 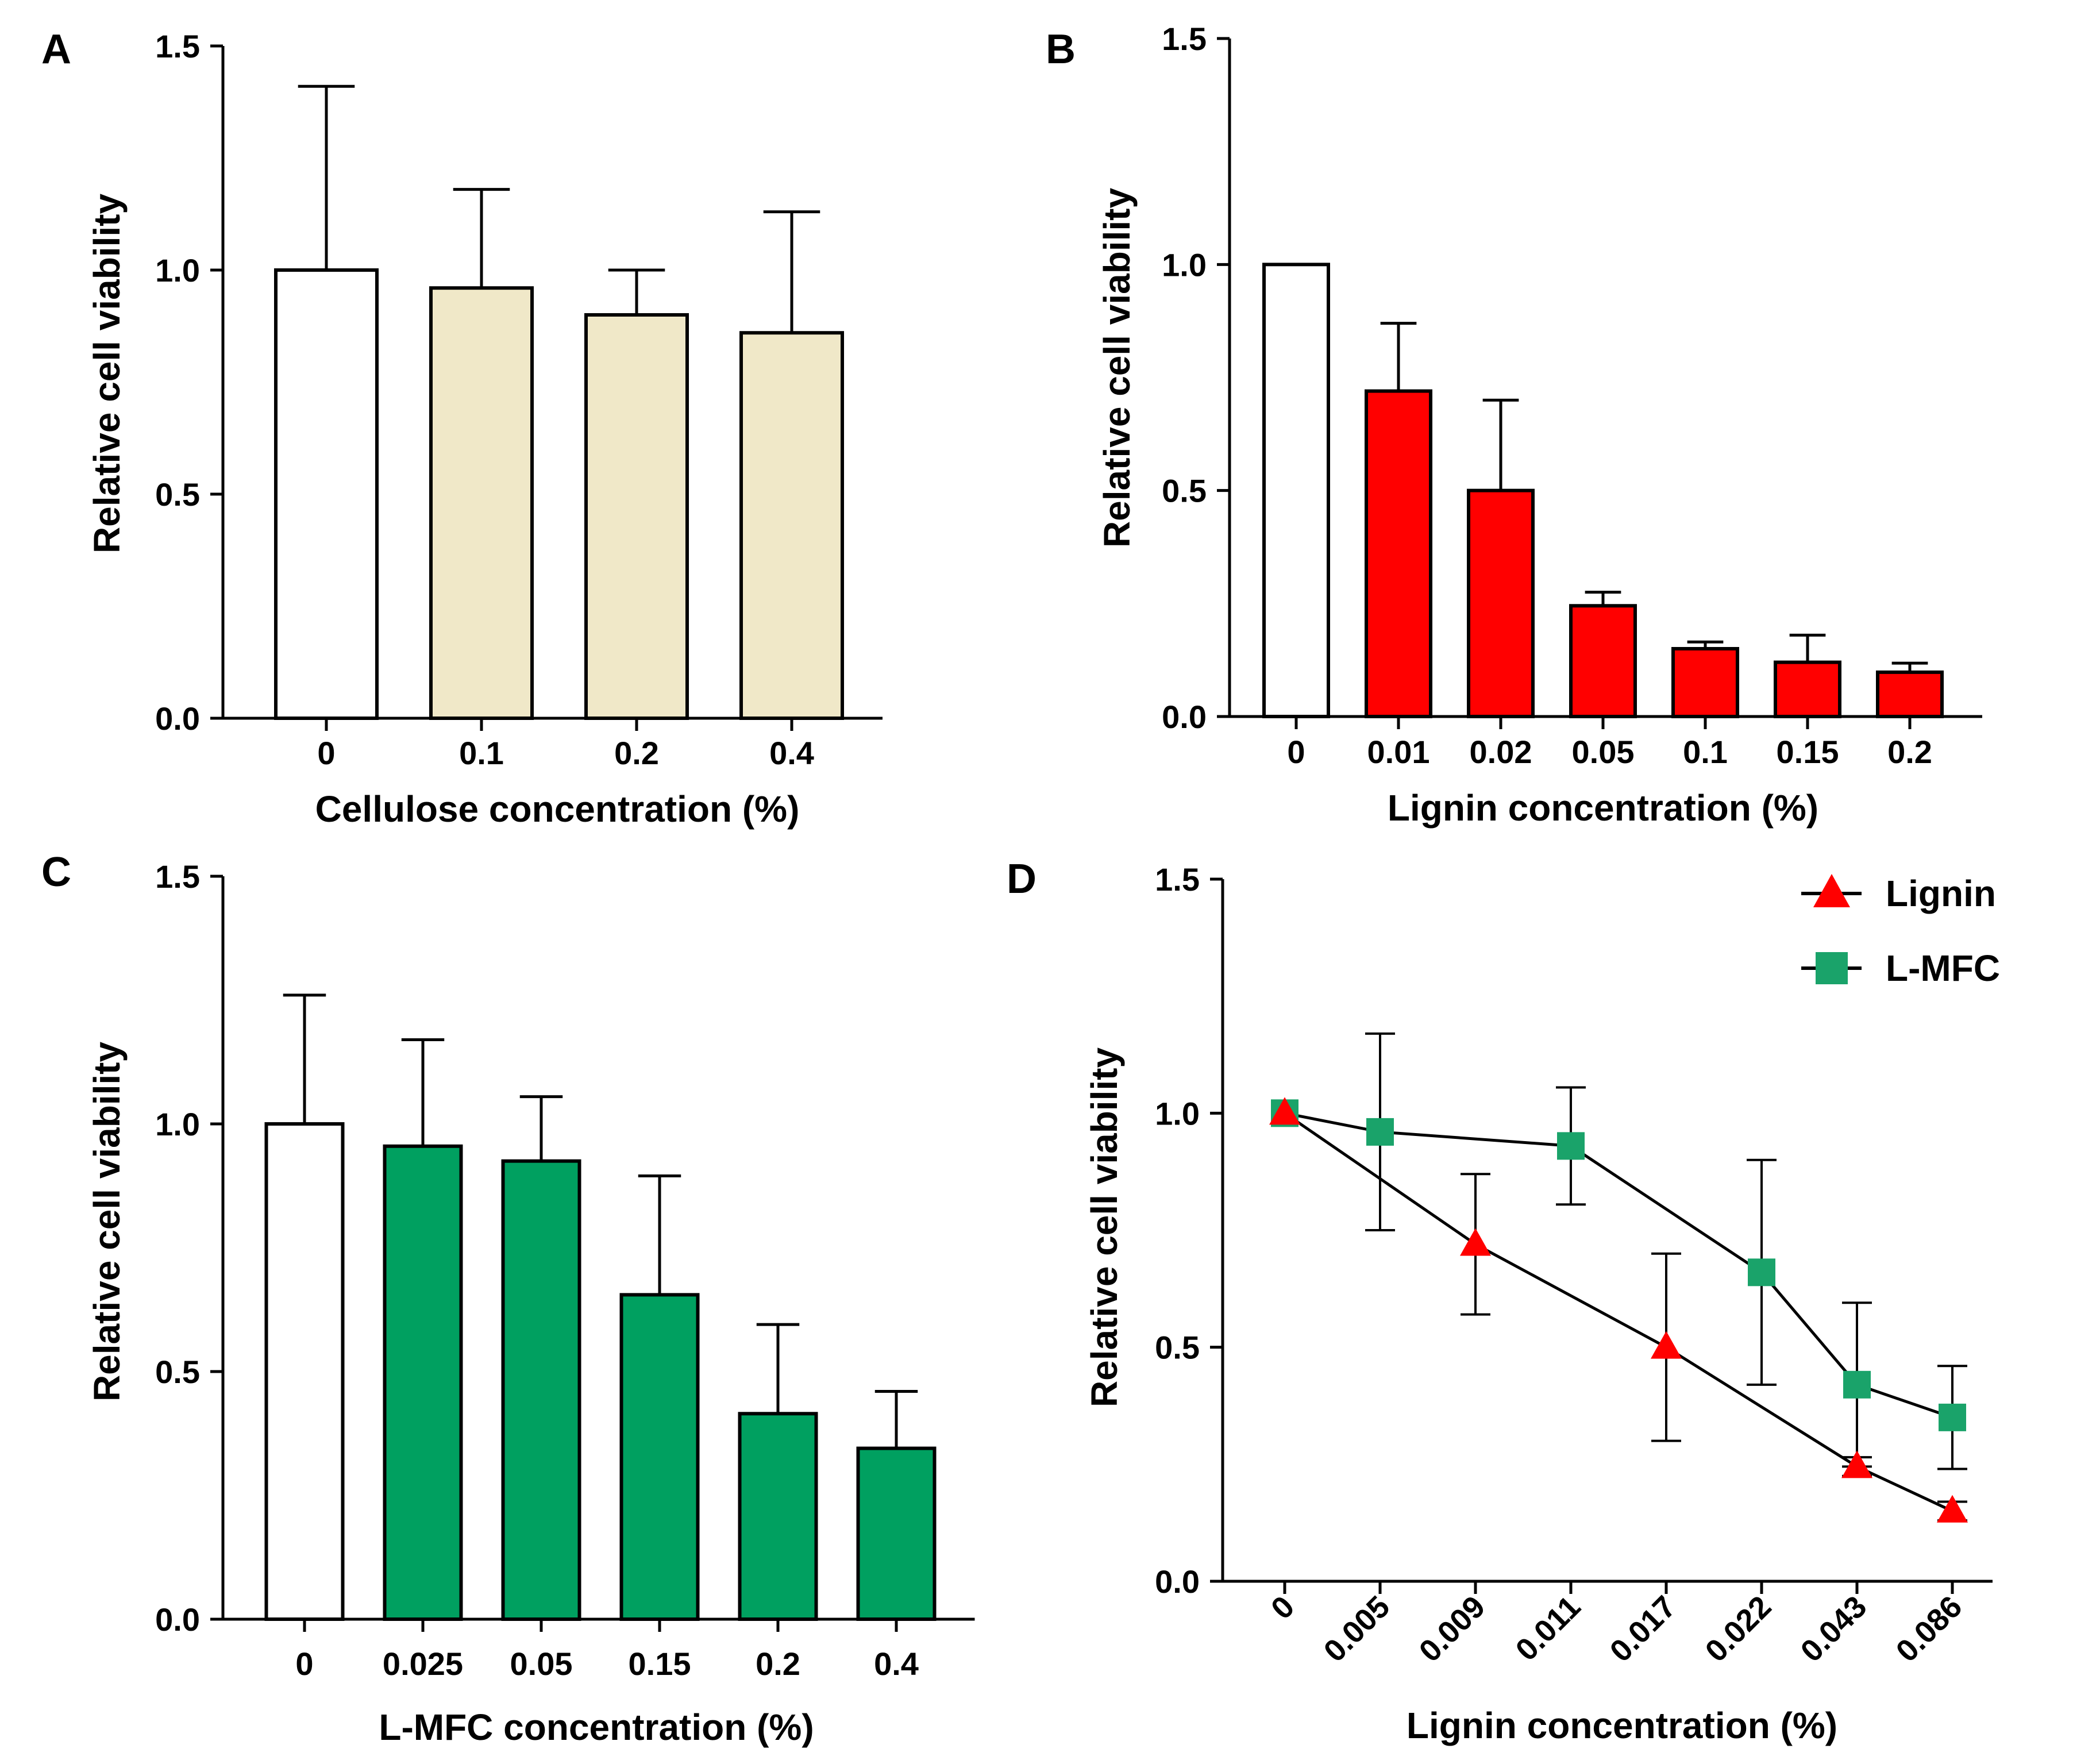 I want to click on series-line-lignin, so click(x=1618, y=1312).